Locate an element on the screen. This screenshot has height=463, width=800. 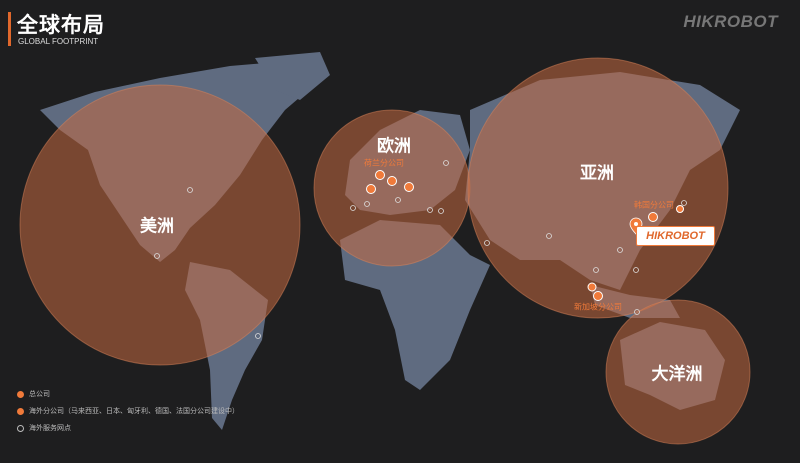
ring-icon is located at coordinates (20, 428).